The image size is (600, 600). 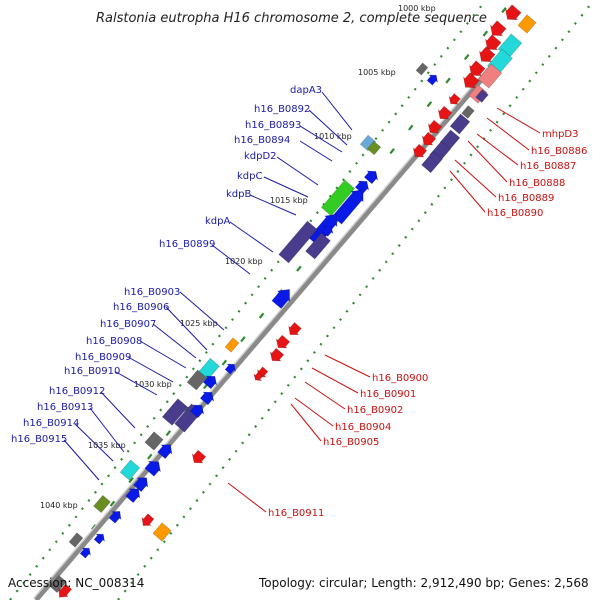 I want to click on gene-label: h16_B0913, so click(x=65, y=407).